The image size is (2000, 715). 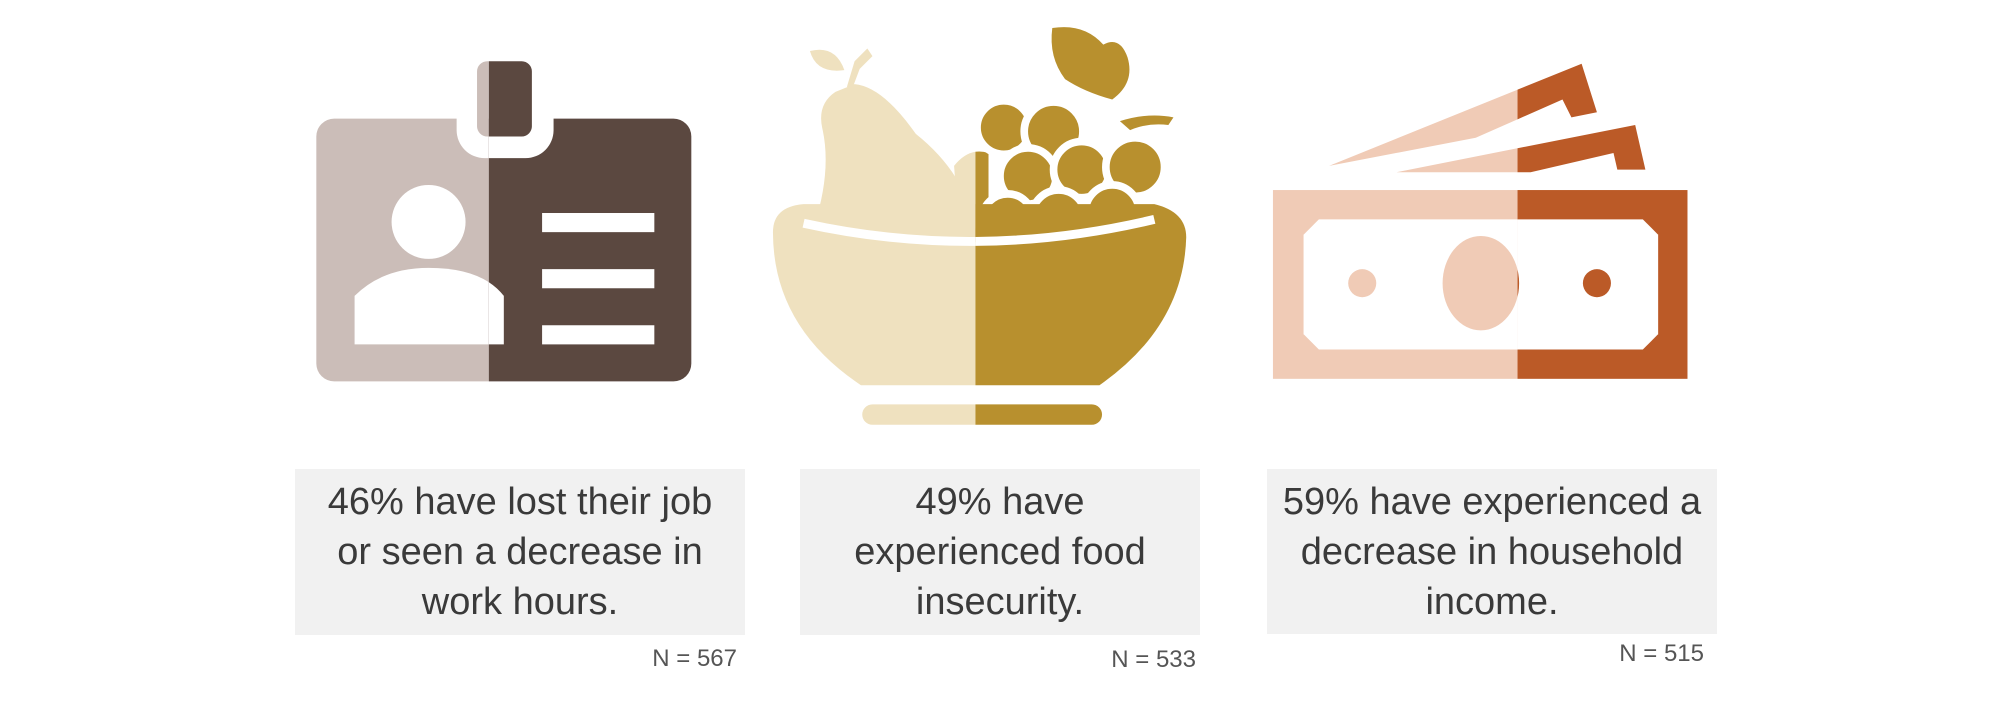 What do you see at coordinates (953, 502) in the screenshot?
I see `stat-percent: 49%` at bounding box center [953, 502].